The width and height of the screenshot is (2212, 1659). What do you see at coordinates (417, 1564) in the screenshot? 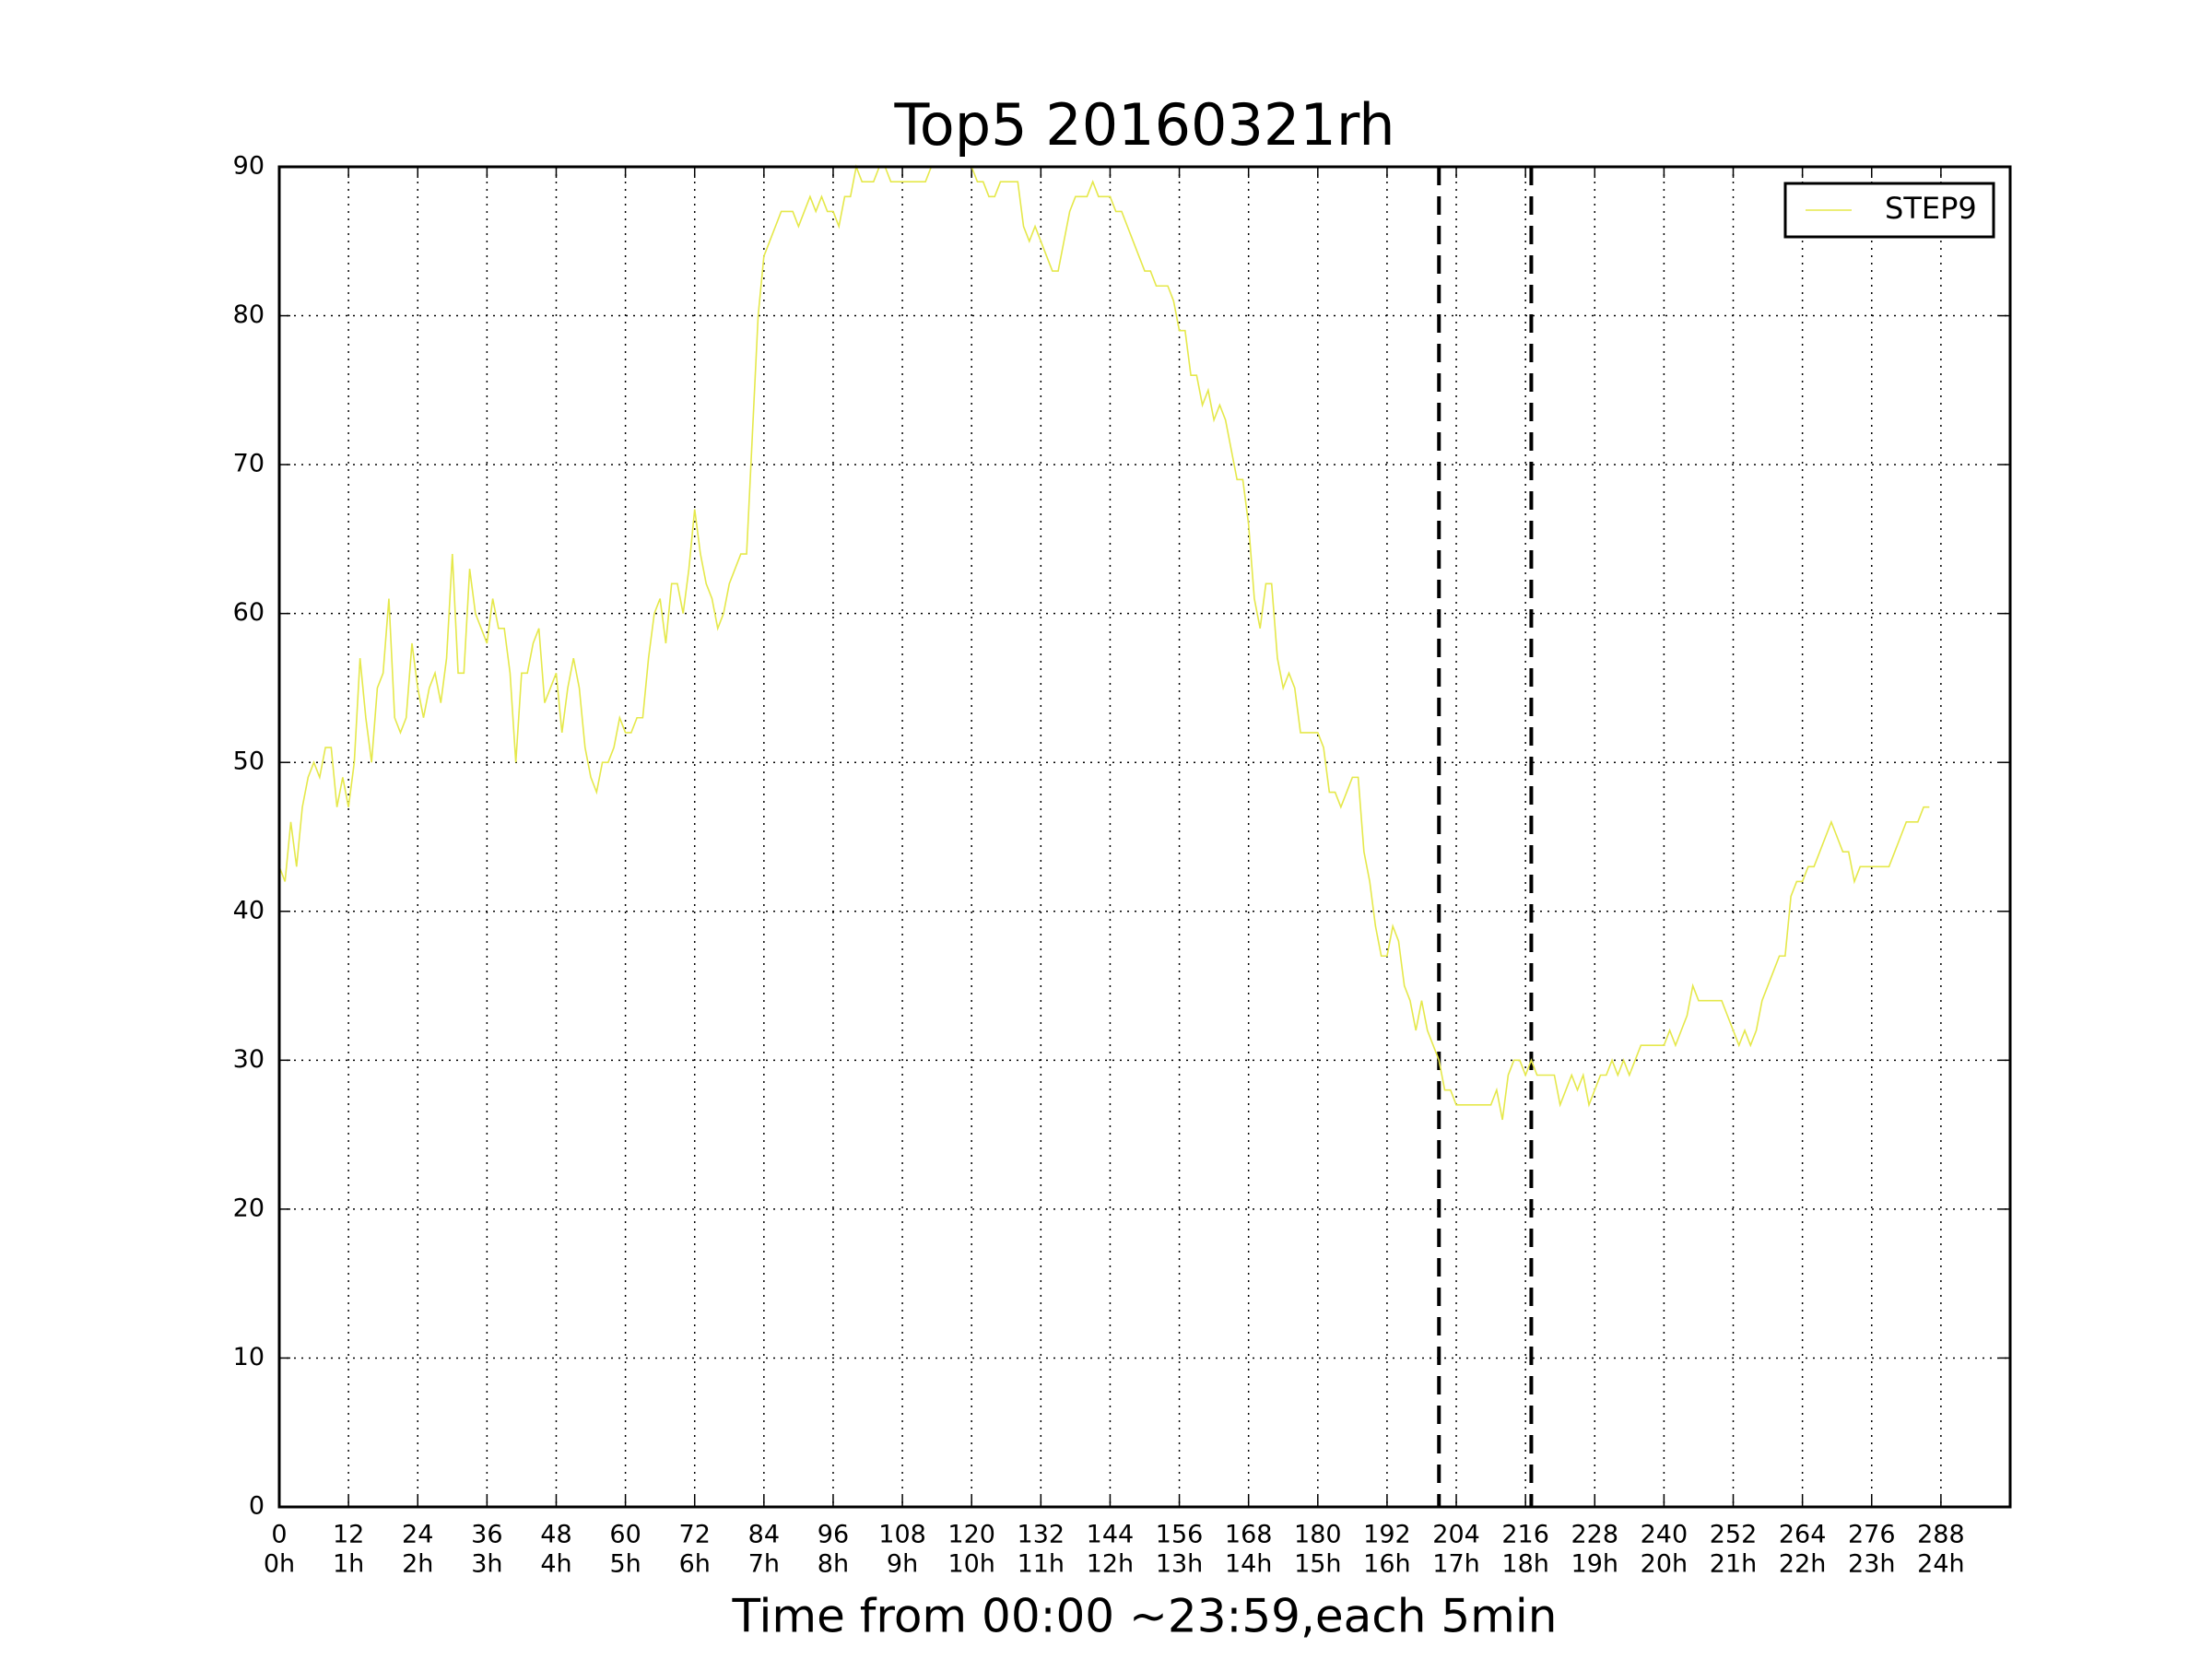
I see `x-tick-hour-label: 2h` at bounding box center [417, 1564].